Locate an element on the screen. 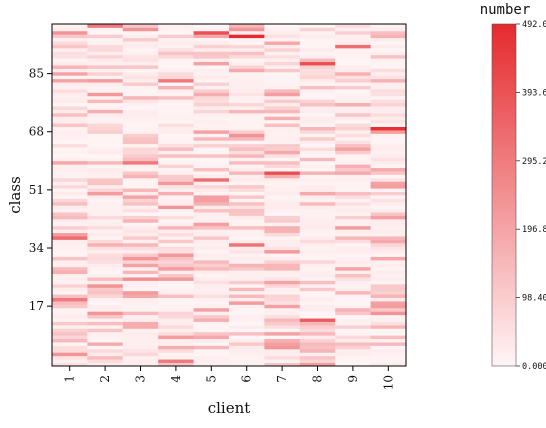  y-axis: 17 34 51 68 85 is located at coordinates (40, 190).